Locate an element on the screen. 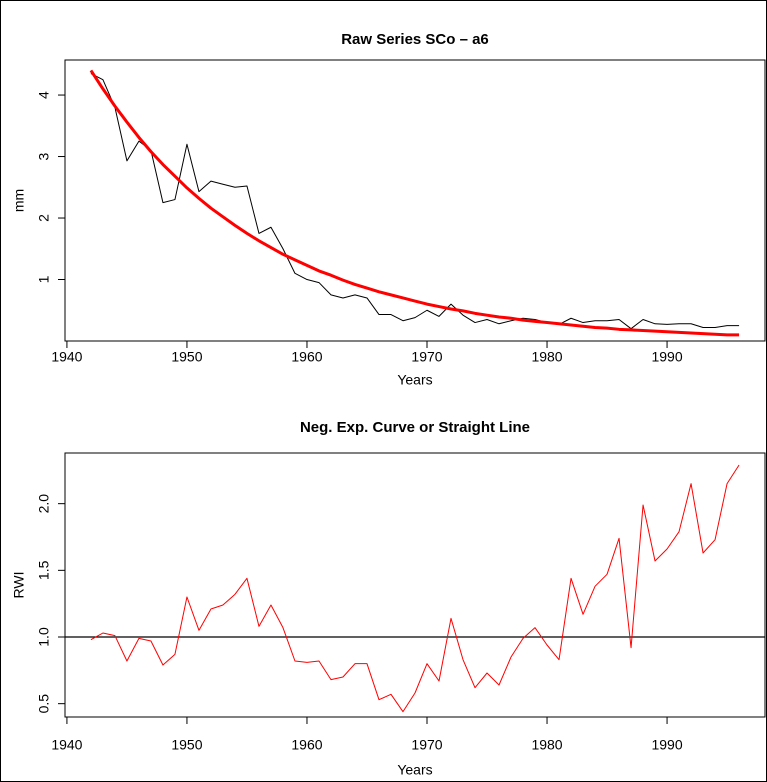  y-axis-label: mm is located at coordinates (19, 200).